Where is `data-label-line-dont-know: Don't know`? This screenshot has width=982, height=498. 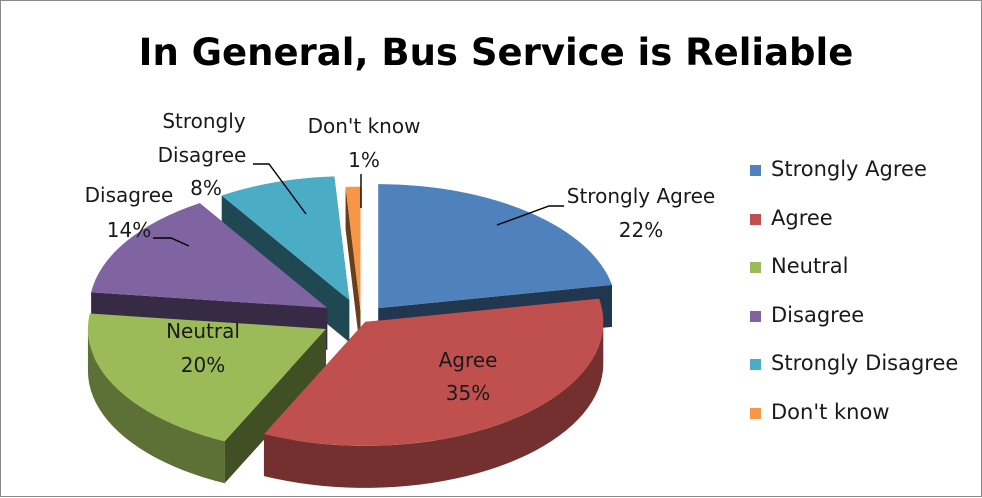
data-label-line-dont-know: Don't know is located at coordinates (364, 126).